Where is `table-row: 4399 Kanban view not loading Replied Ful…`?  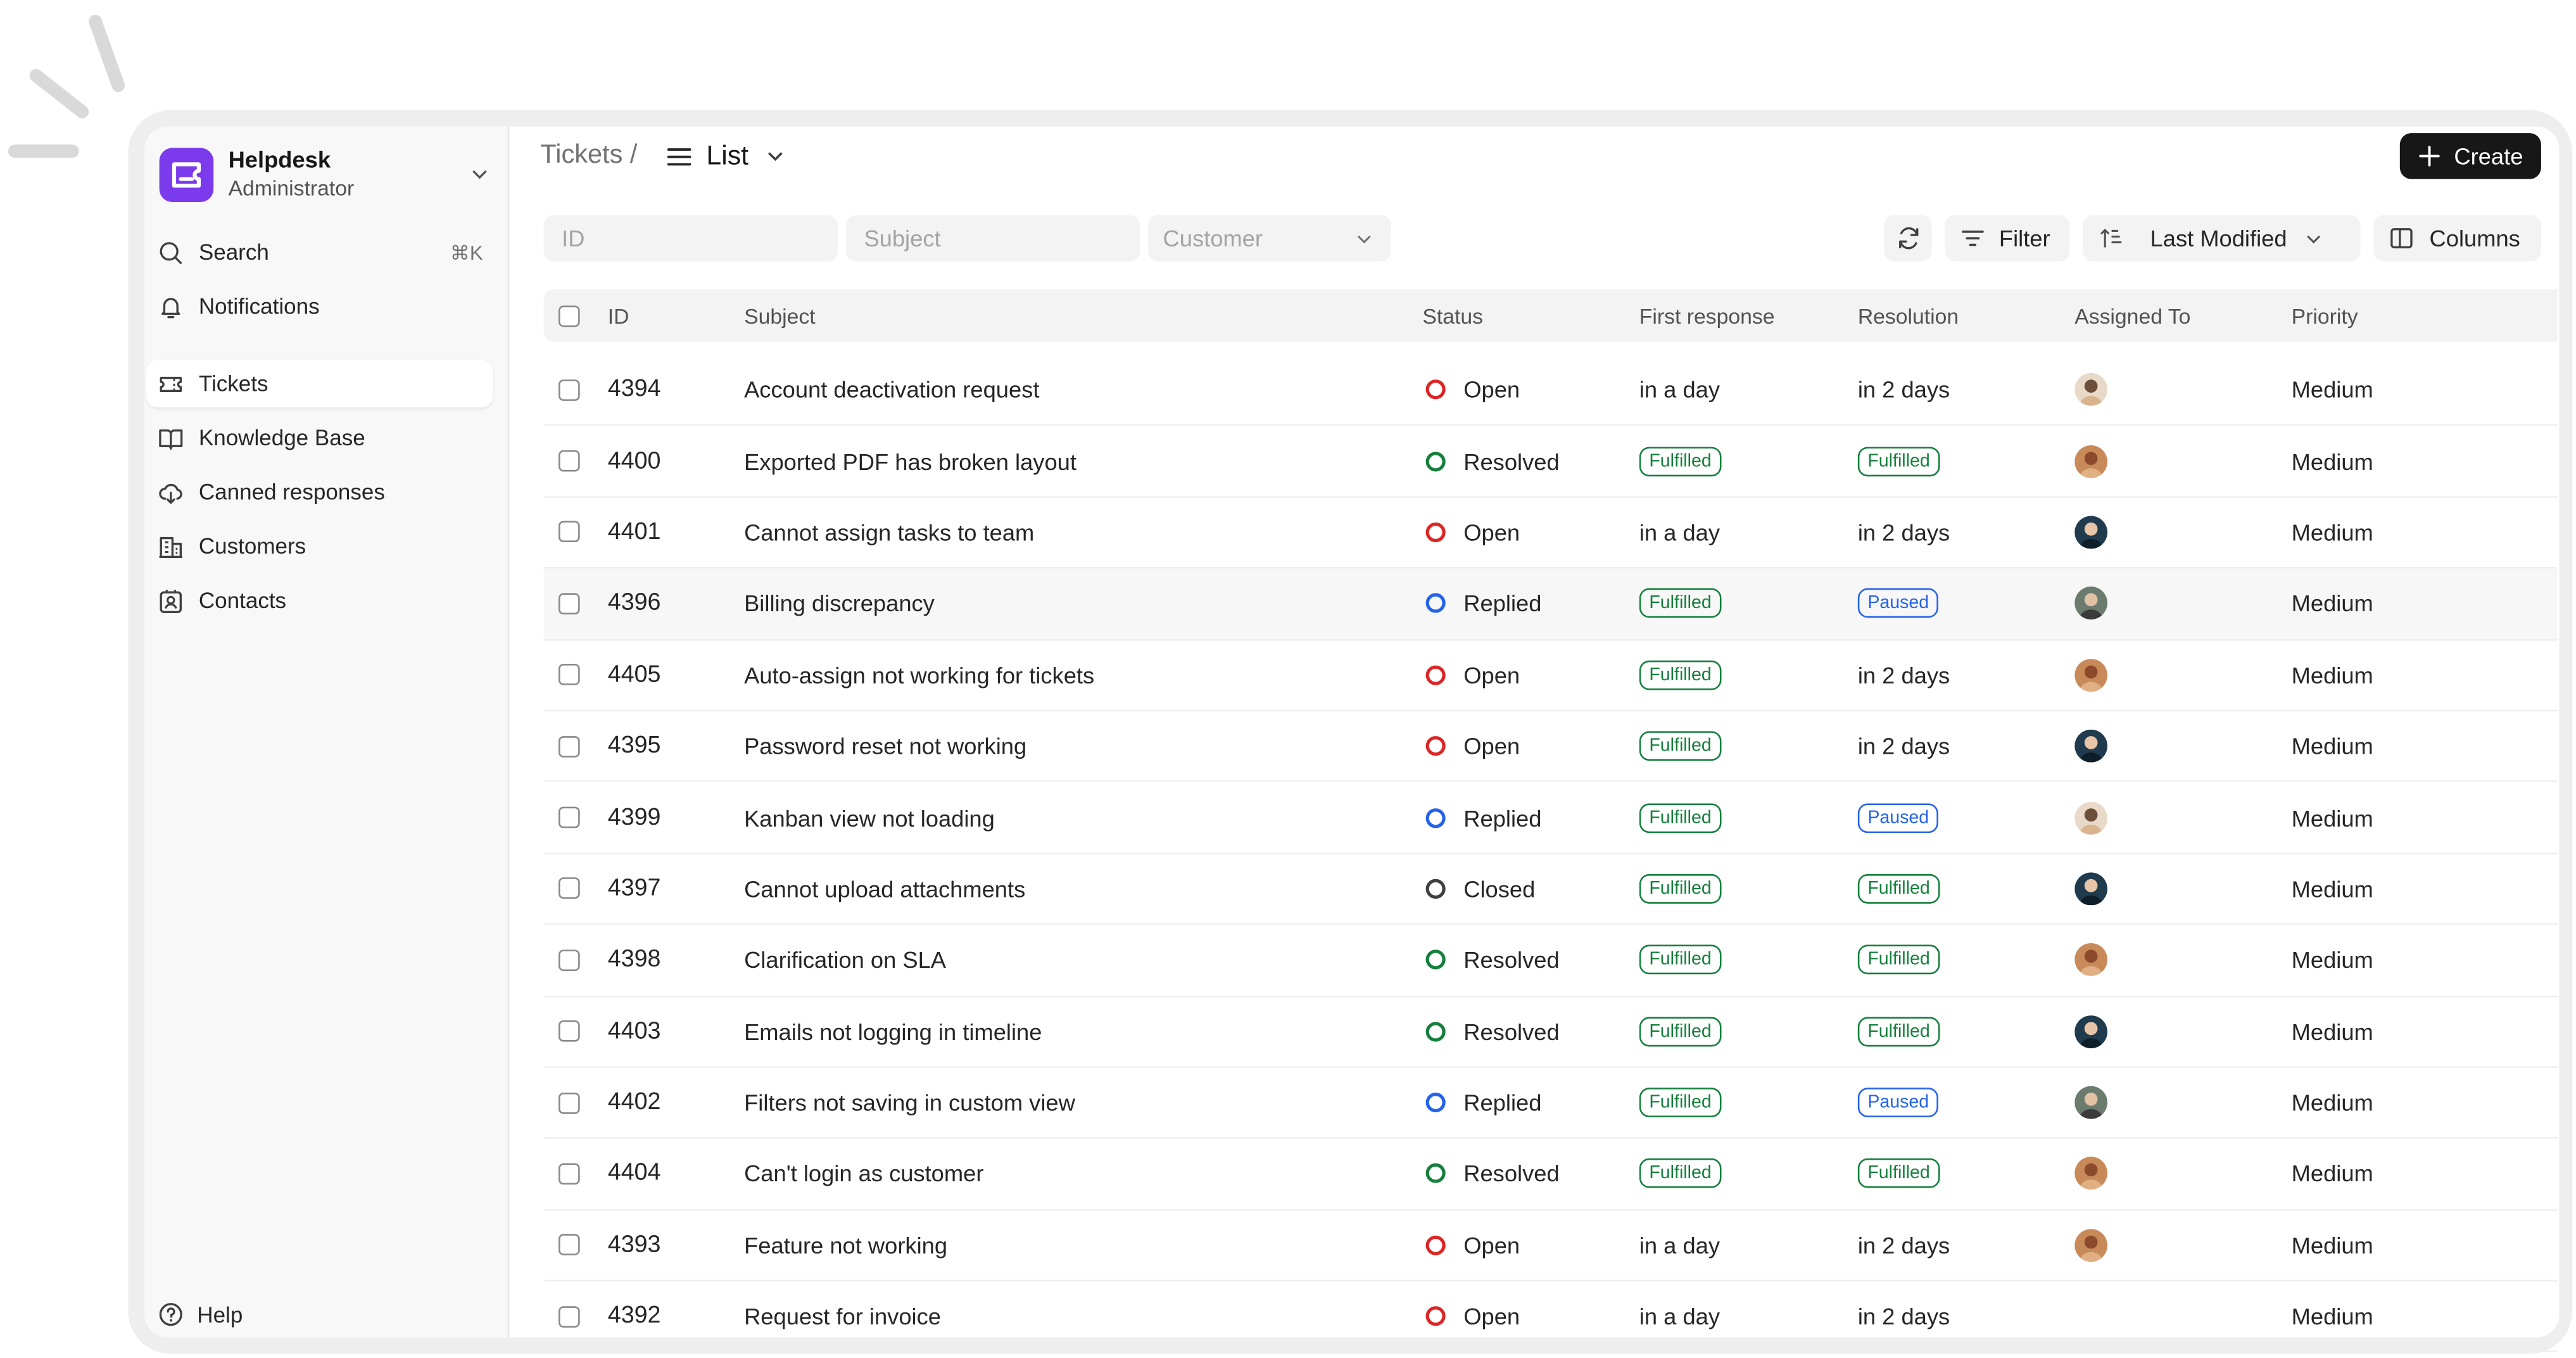
table-row: 4399 Kanban view not loading Replied Ful… is located at coordinates (1550, 818).